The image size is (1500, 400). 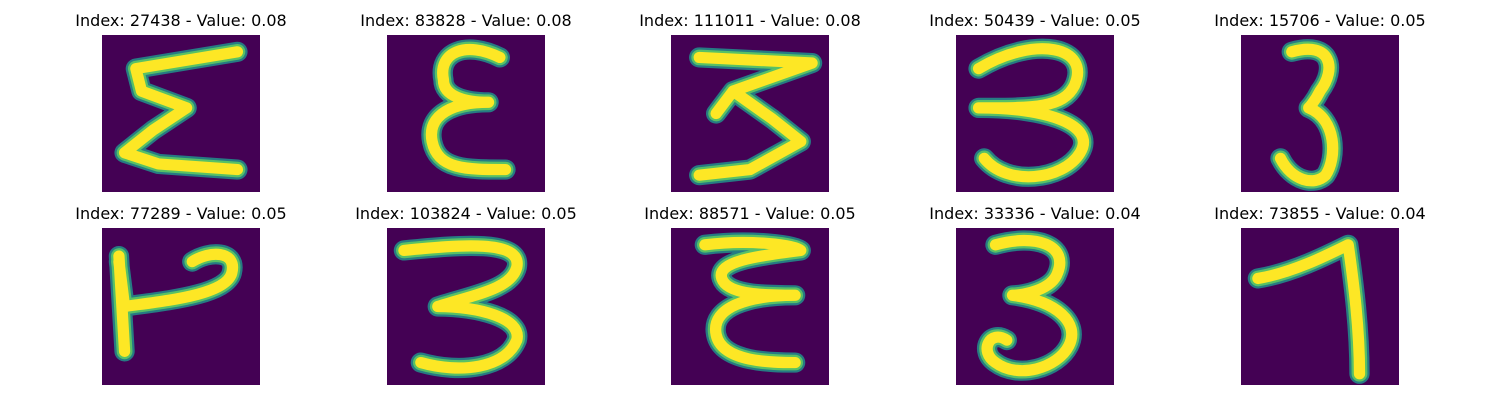 I want to click on panel-title: Index: 33336 - Value: 0.04, so click(x=1035, y=213).